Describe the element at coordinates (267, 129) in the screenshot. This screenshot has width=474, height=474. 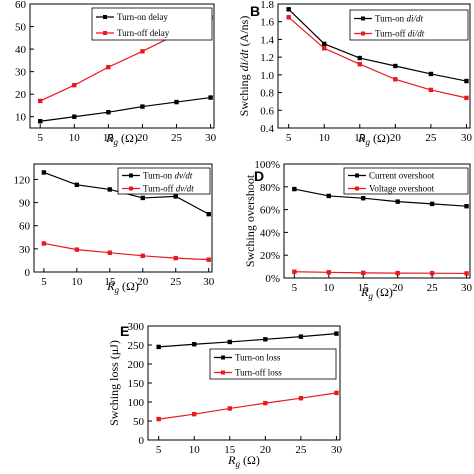
I see `y-tick-label: 0.4` at that location.